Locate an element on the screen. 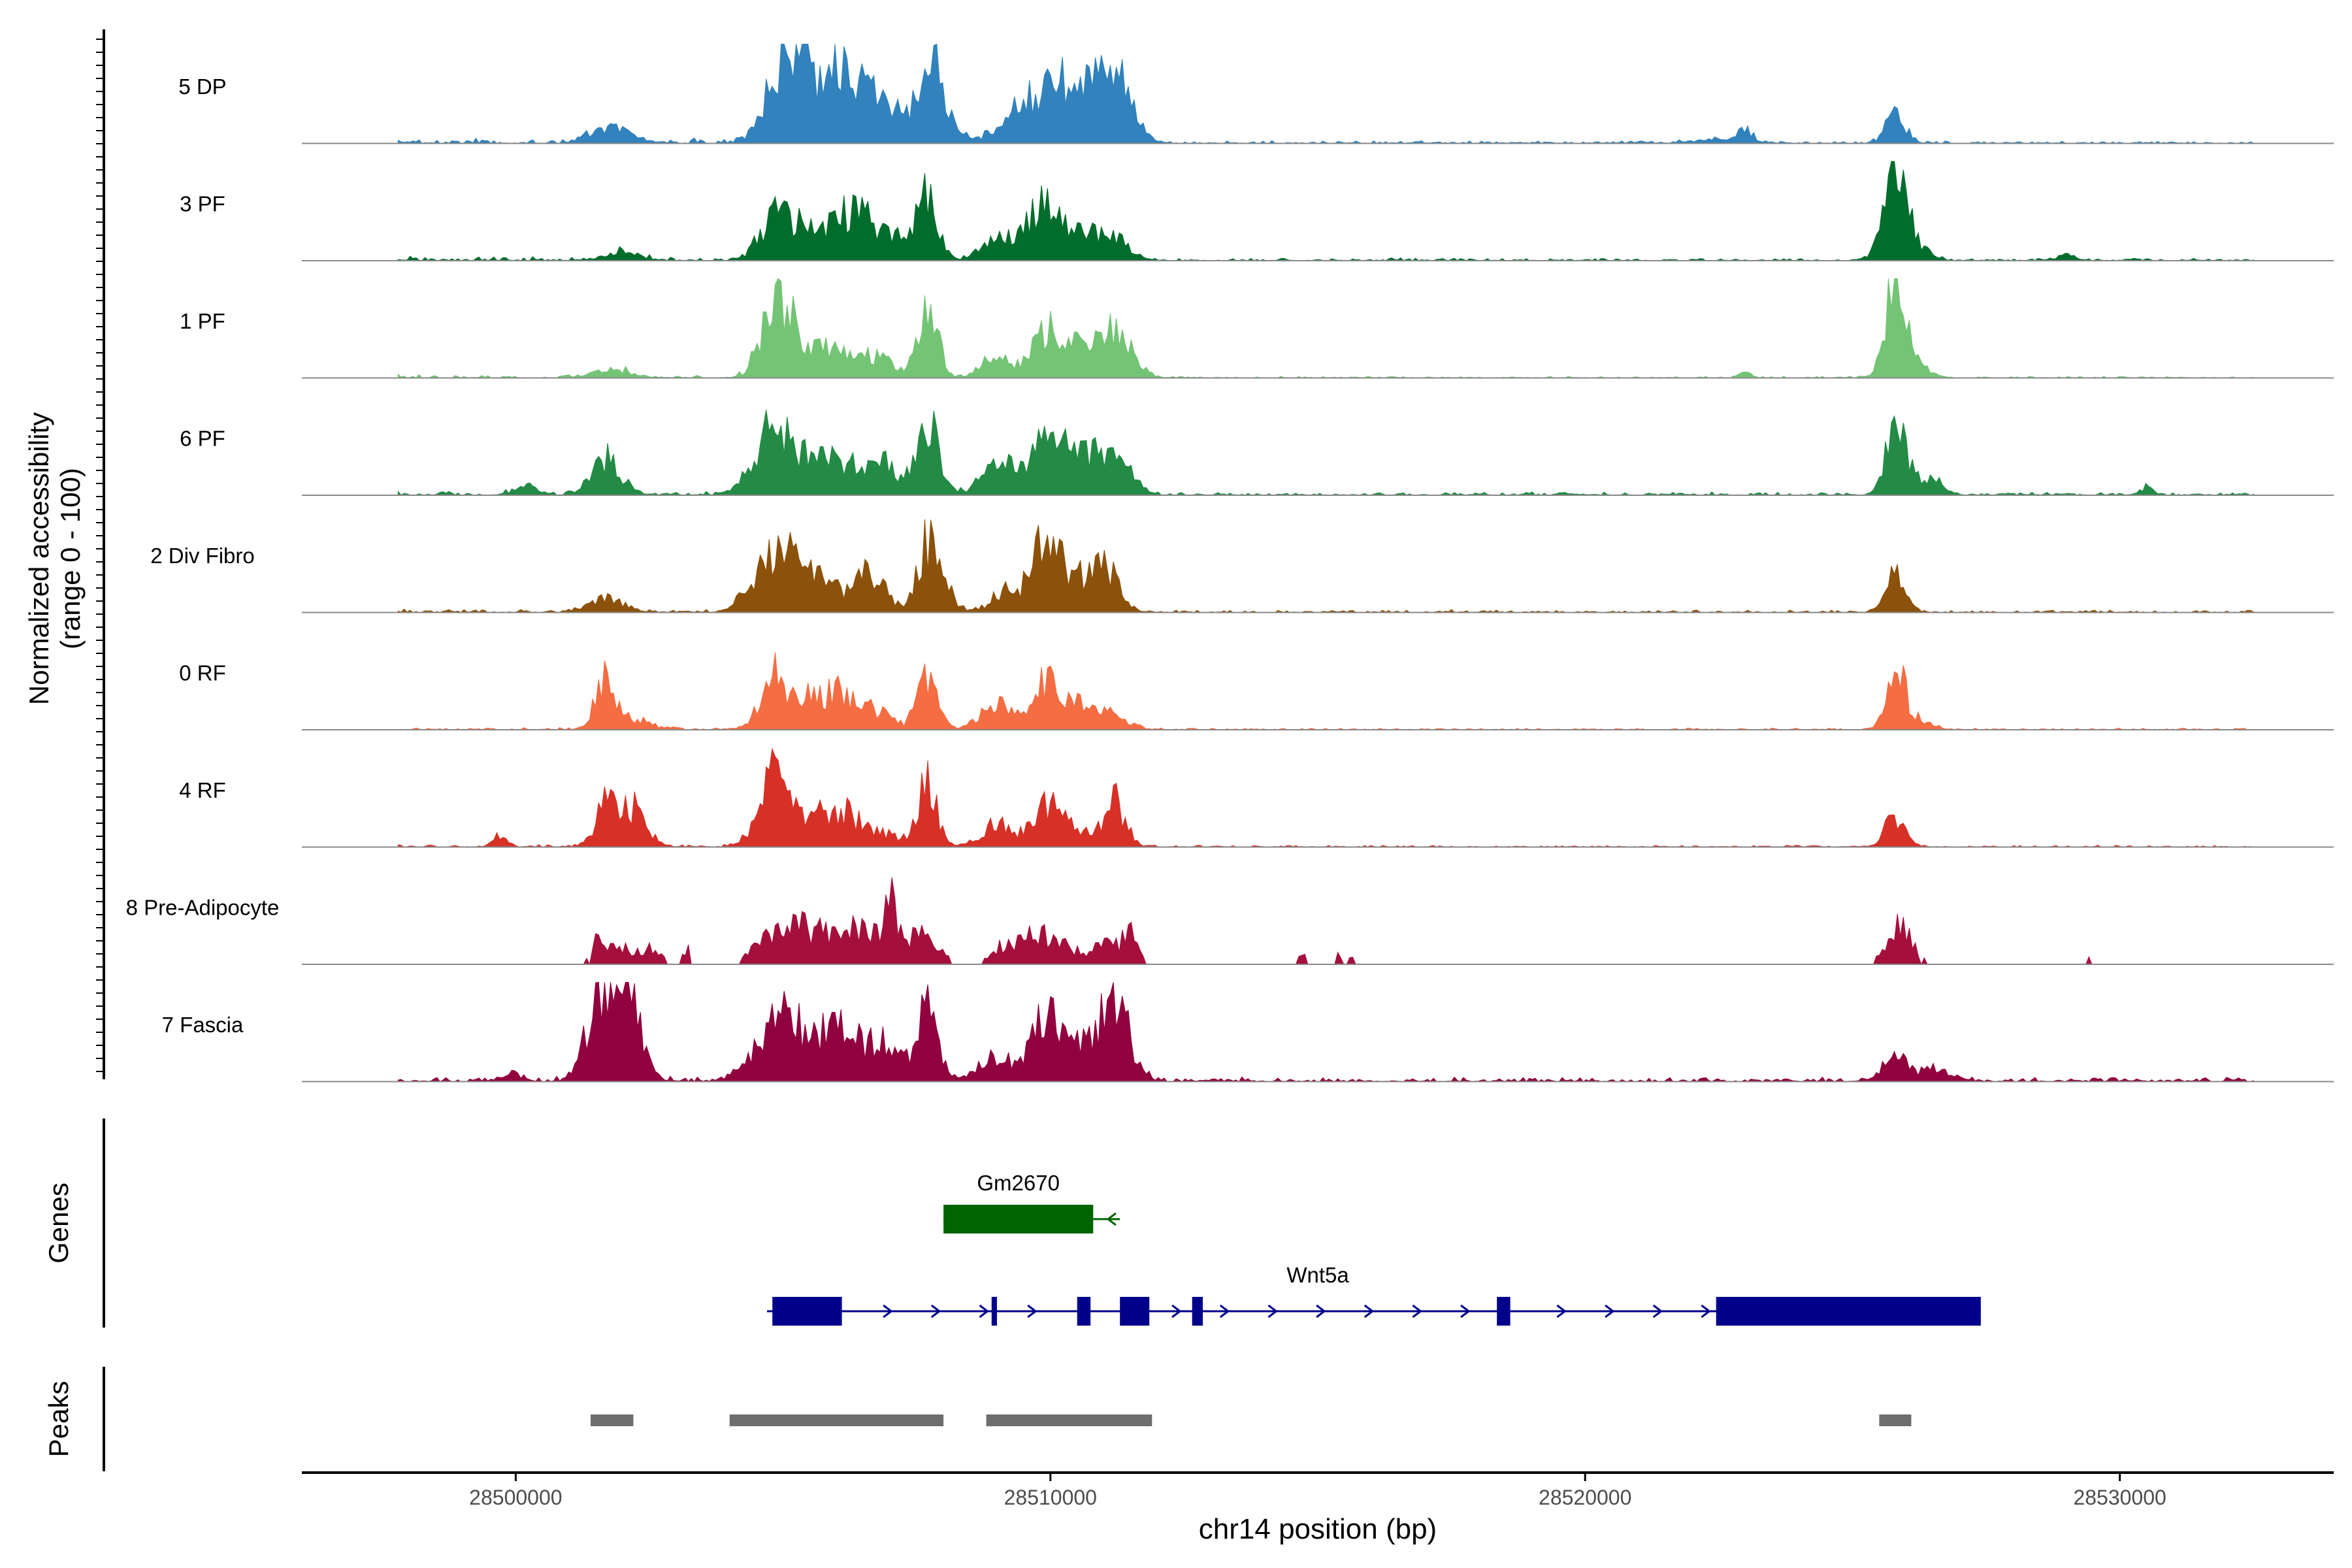 The height and width of the screenshot is (1568, 2352). x-tick-label: 28530000 is located at coordinates (2119, 1497).